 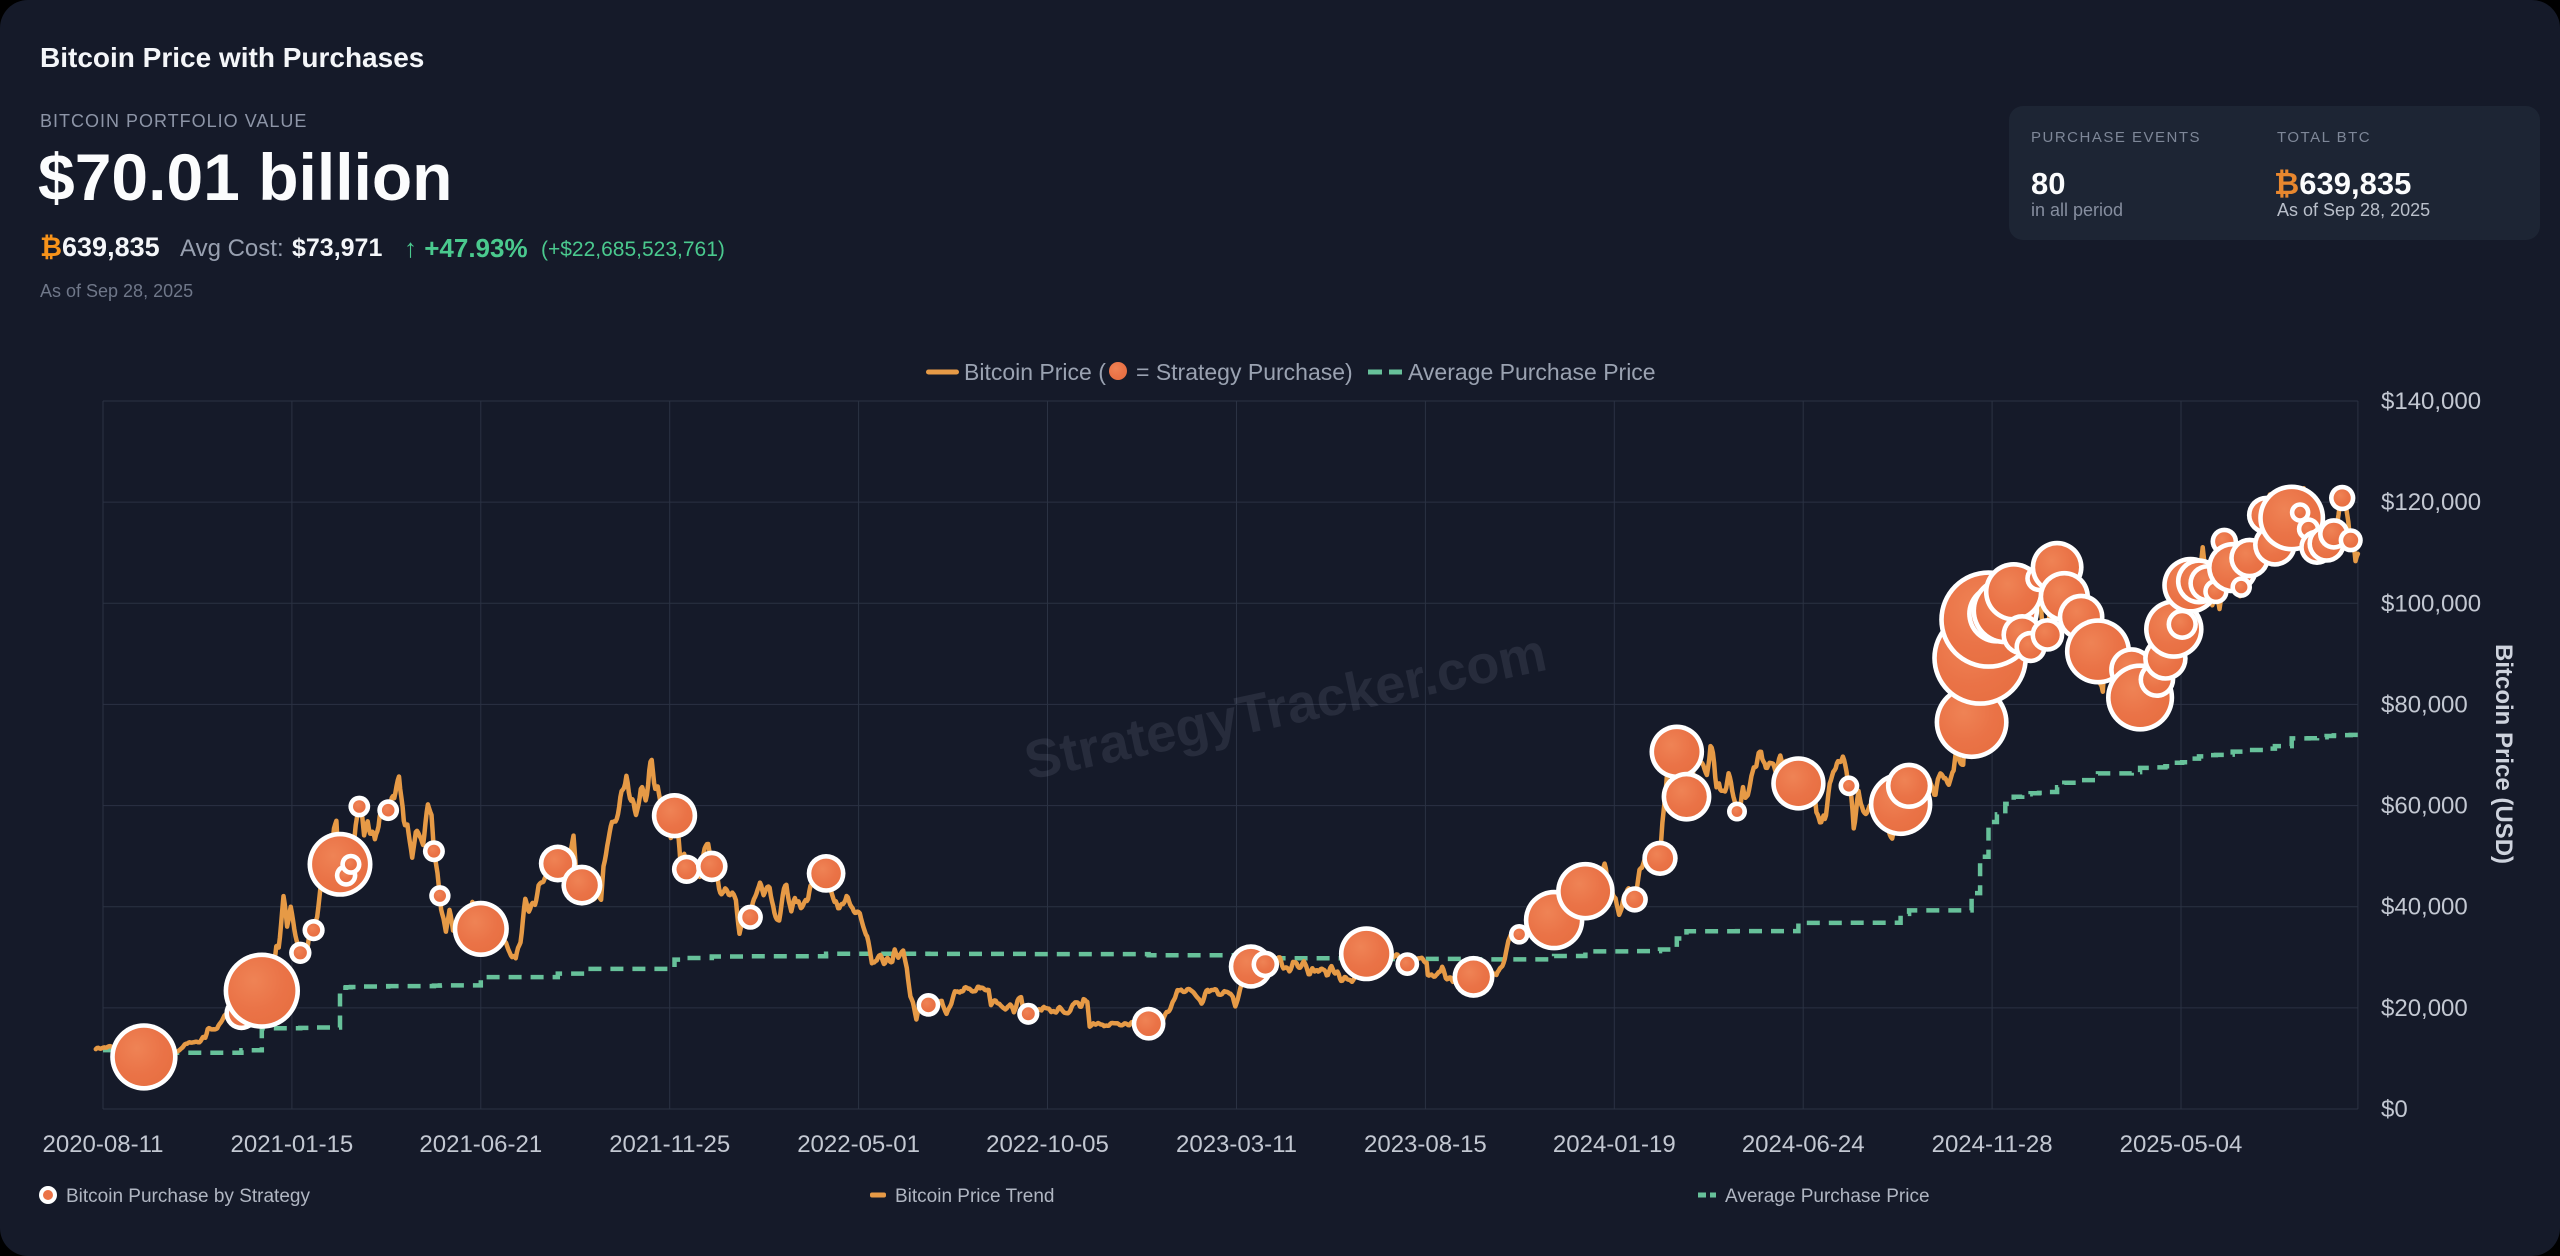 I want to click on svg-text: Bitcoin Price Trend, so click(x=974, y=1196).